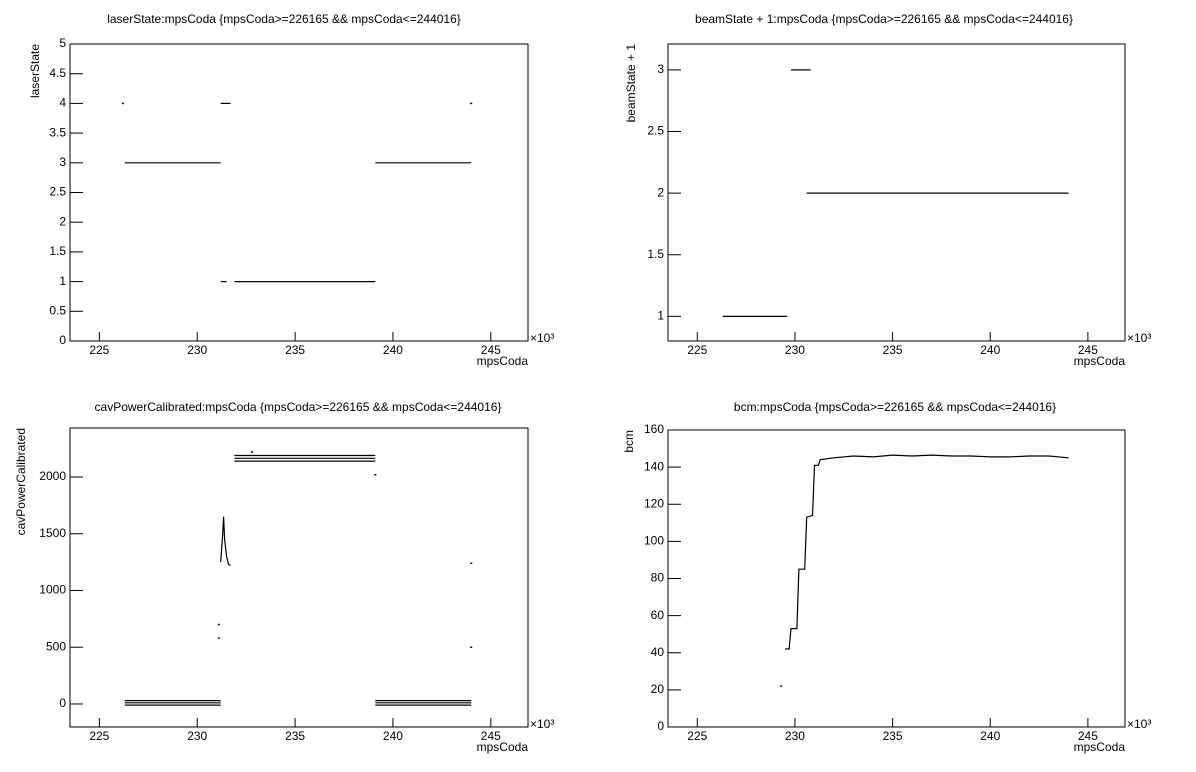 This screenshot has width=1196, height=772. Describe the element at coordinates (658, 652) in the screenshot. I see `y-tick-label: 40` at that location.